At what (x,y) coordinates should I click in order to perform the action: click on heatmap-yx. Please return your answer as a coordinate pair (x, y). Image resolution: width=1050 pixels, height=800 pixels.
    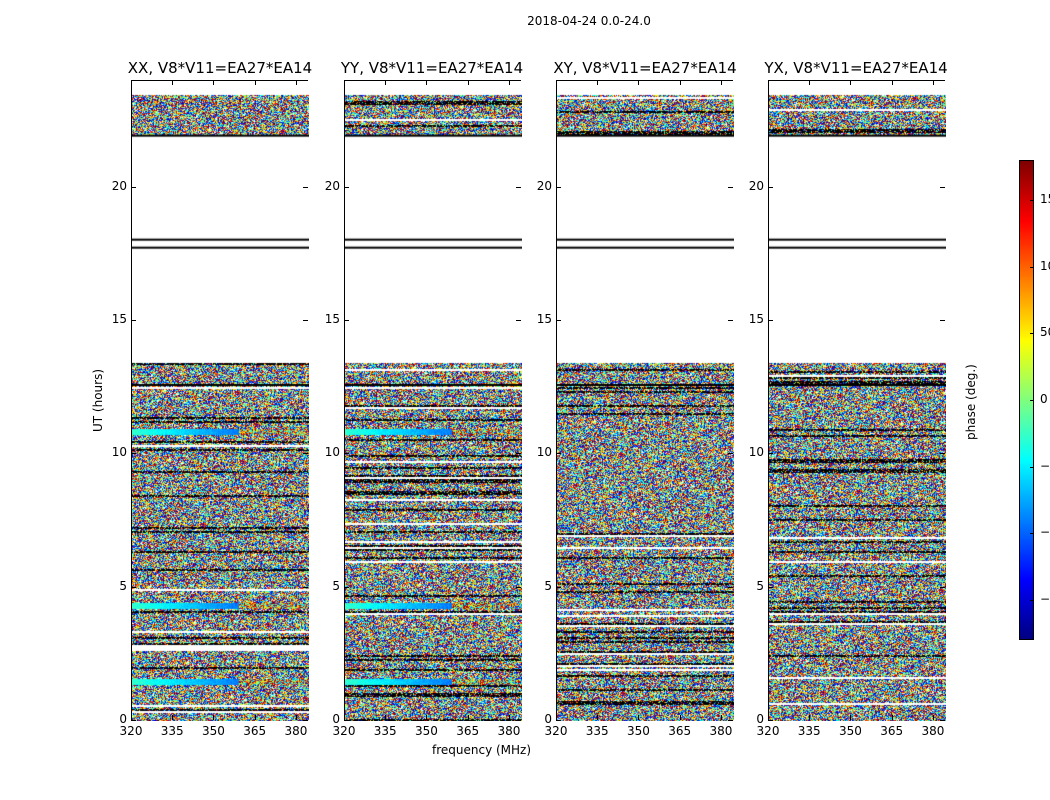
    Looking at the image, I should click on (857, 401).